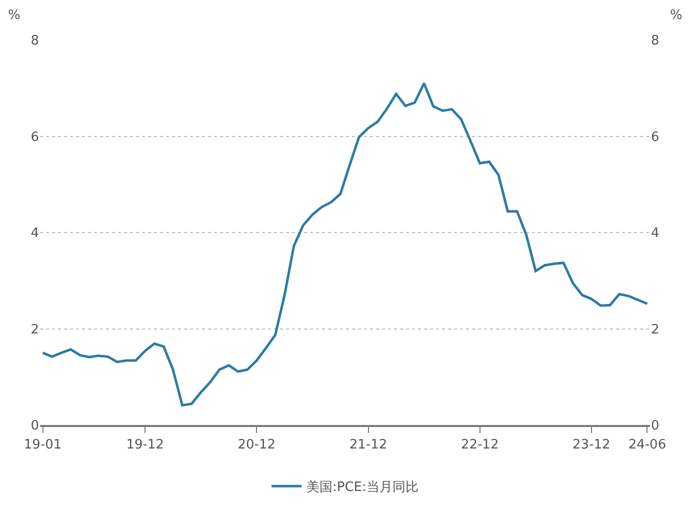  What do you see at coordinates (655, 137) in the screenshot?
I see `y2-tick-label: 6` at bounding box center [655, 137].